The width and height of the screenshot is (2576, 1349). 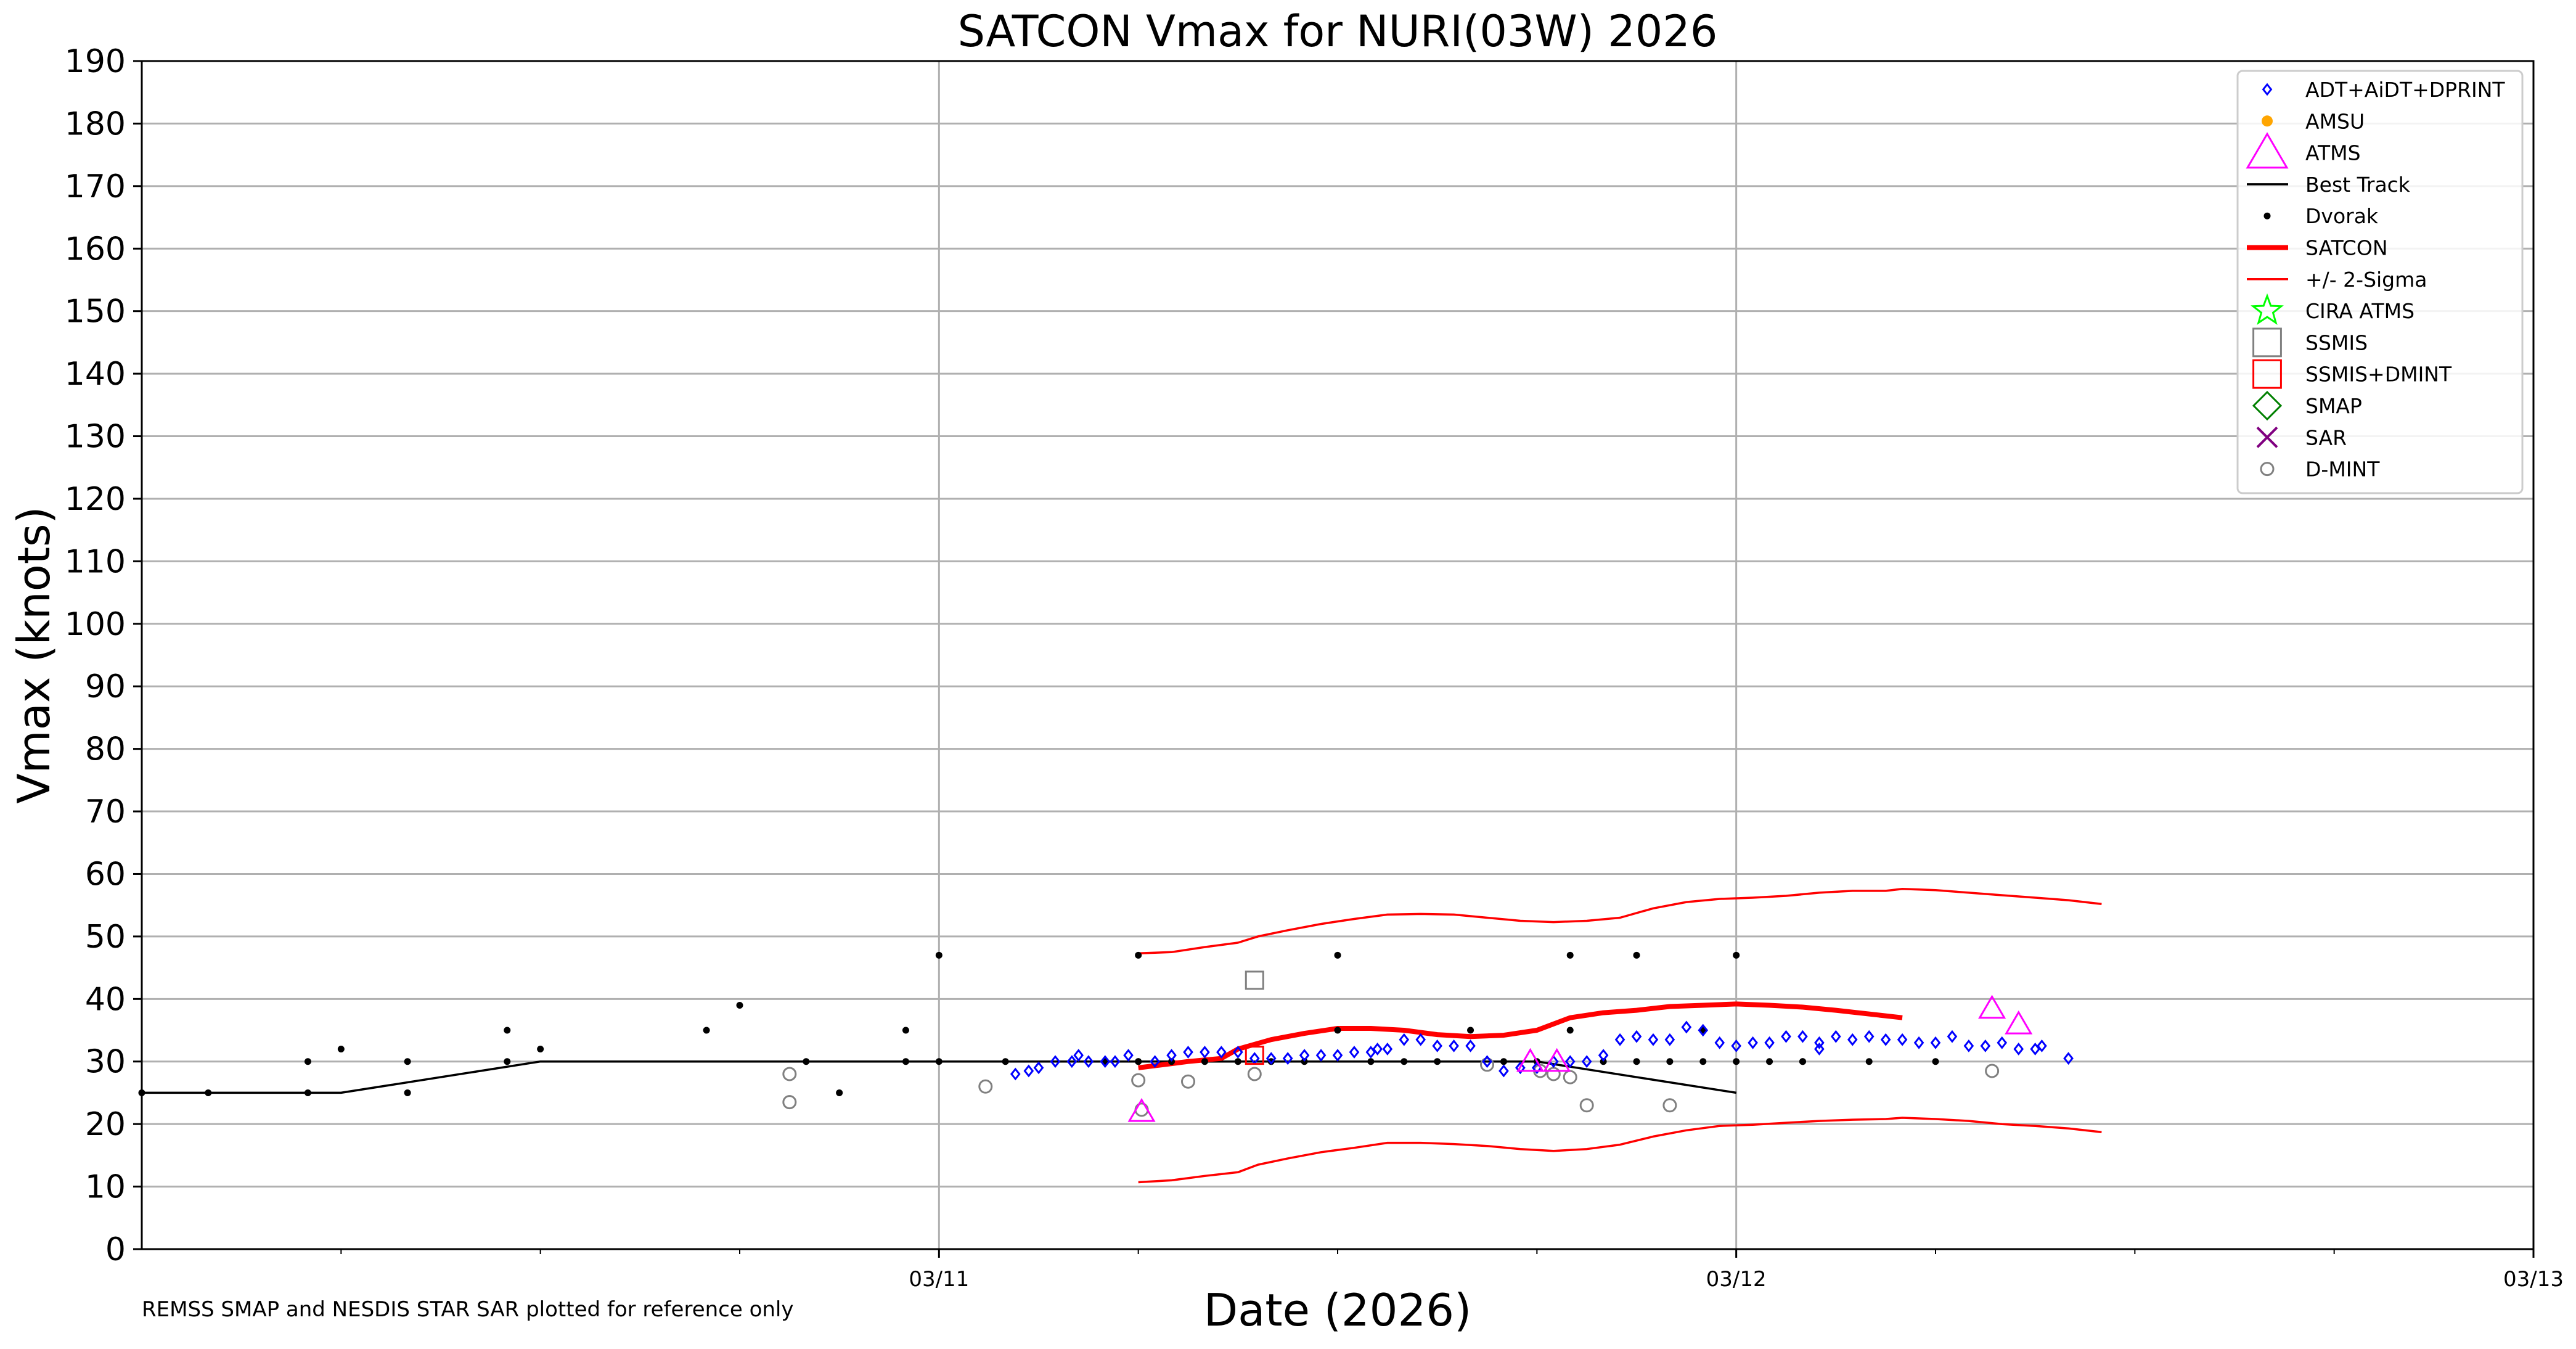 What do you see at coordinates (2317, 248) in the screenshot?
I see `legend-item: SATCON` at bounding box center [2317, 248].